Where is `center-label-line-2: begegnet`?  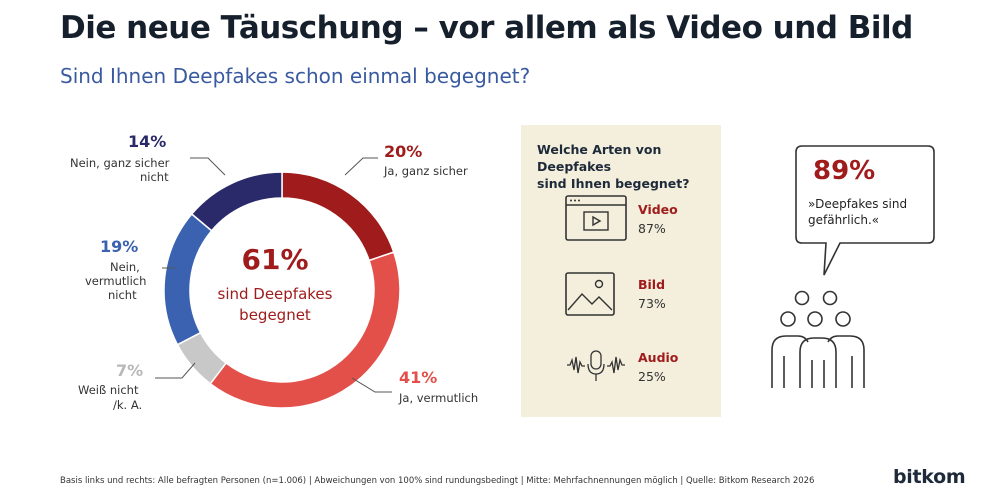 center-label-line-2: begegnet is located at coordinates (275, 315).